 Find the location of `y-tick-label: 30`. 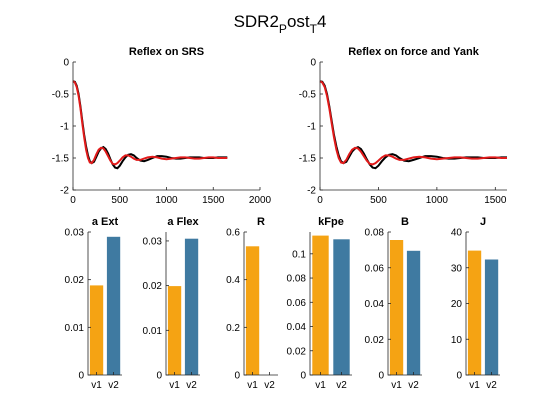

y-tick-label: 30 is located at coordinates (457, 268).